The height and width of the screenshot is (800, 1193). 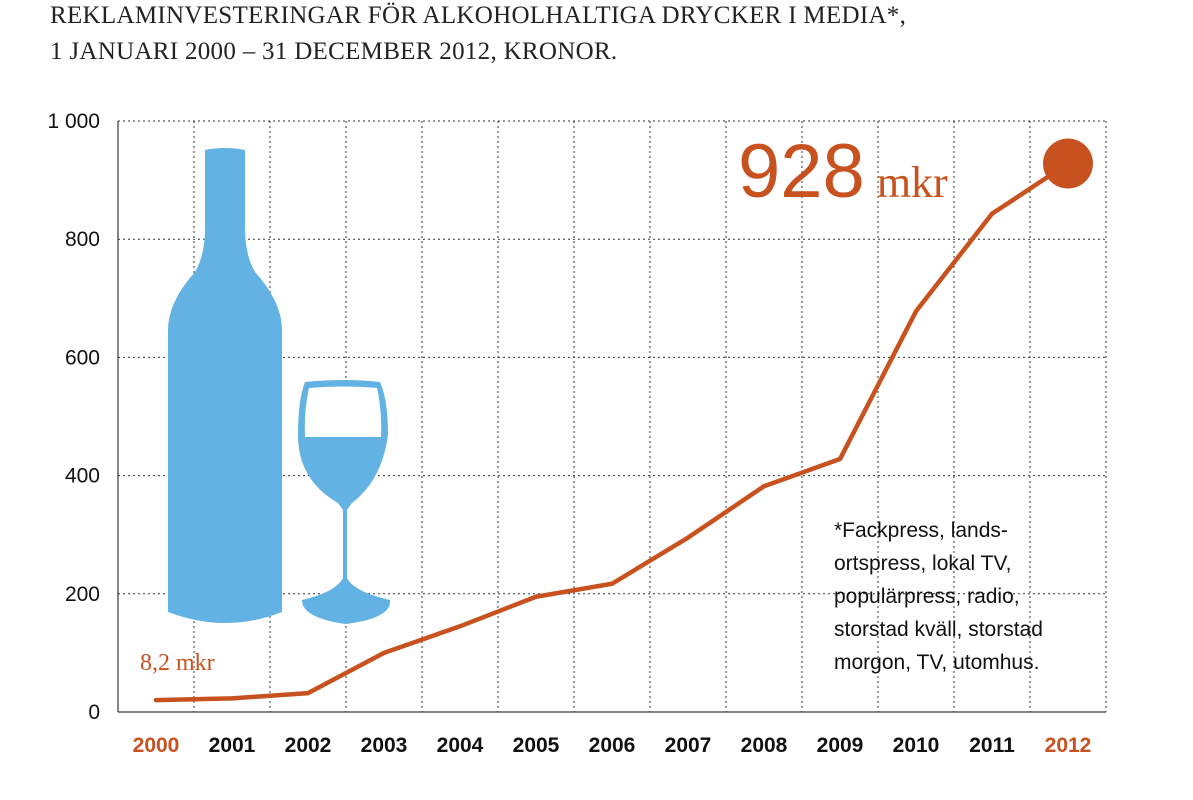 I want to click on end-value-annotation: 928 mkr, so click(x=843, y=171).